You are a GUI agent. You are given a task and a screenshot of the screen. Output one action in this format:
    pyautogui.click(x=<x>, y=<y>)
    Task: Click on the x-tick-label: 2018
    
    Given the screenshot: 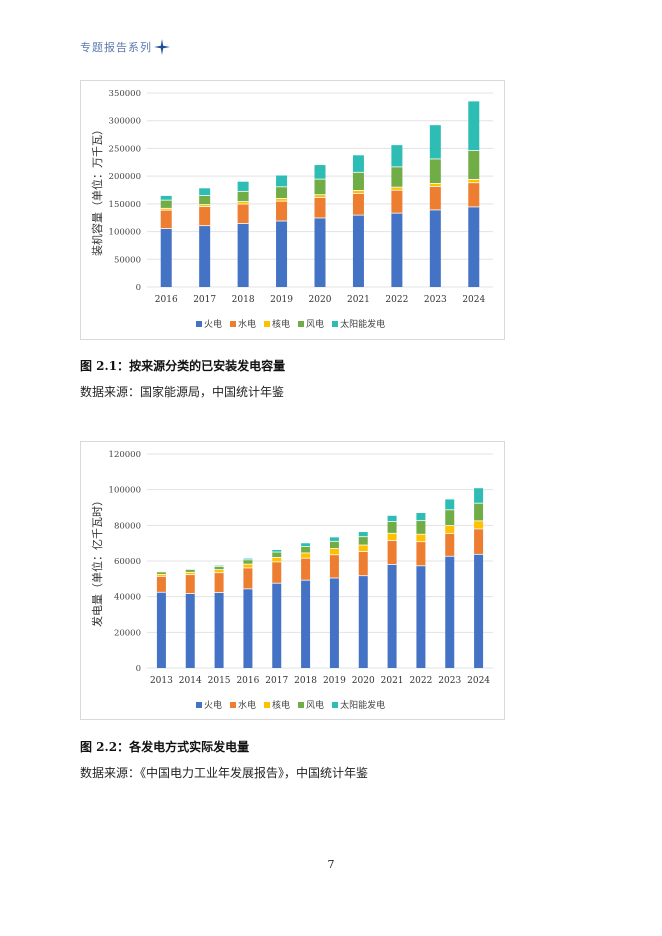 What is the action you would take?
    pyautogui.click(x=243, y=300)
    